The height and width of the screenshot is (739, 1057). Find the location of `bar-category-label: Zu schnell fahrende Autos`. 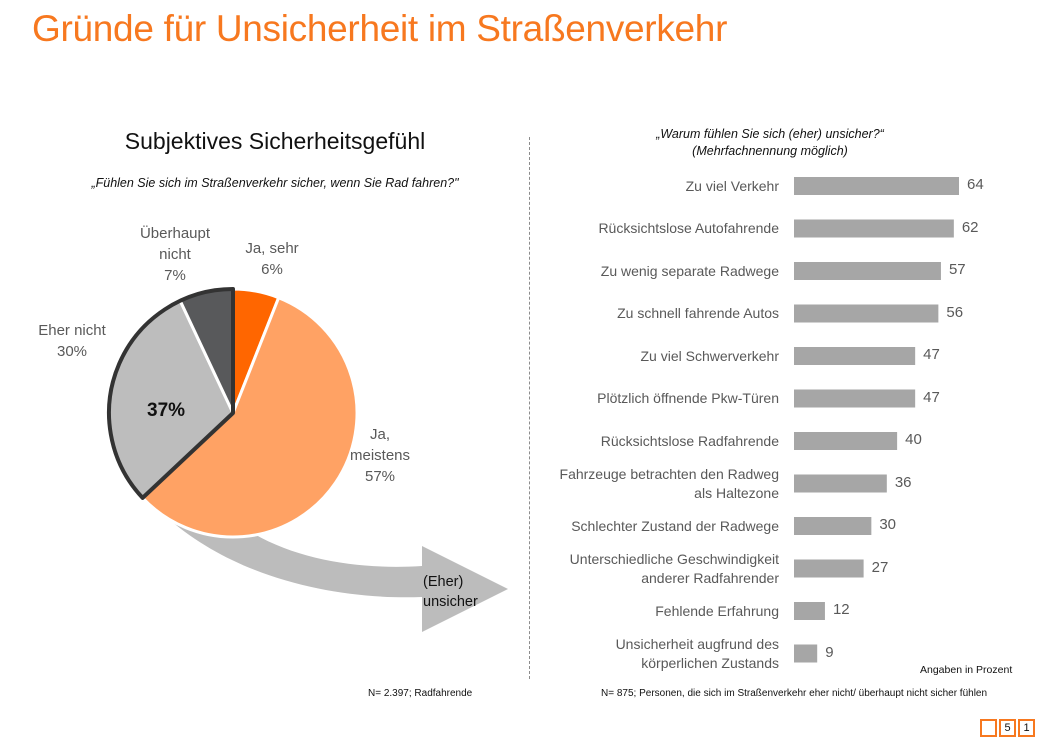

bar-category-label: Zu schnell fahrende Autos is located at coordinates (698, 313).